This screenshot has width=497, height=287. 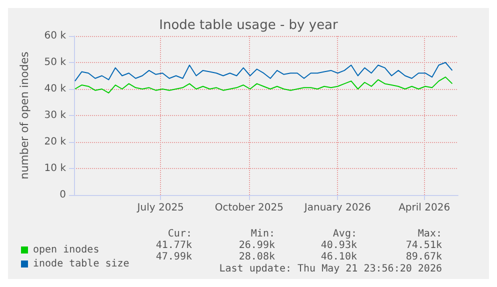 What do you see at coordinates (330, 269) in the screenshot?
I see `text: Last update: Thu May 21 23:56:20 2026` at bounding box center [330, 269].